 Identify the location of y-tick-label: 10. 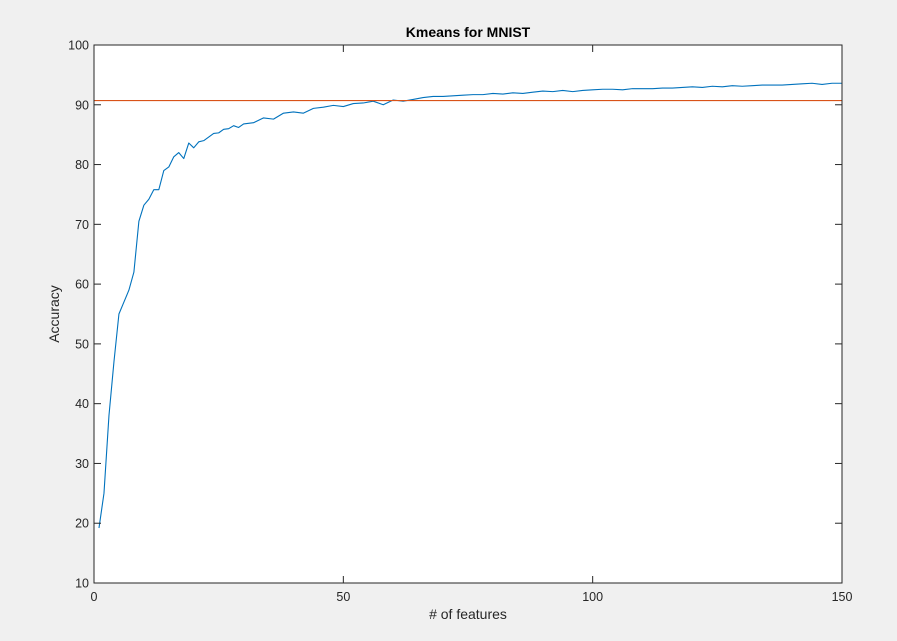
(82, 584).